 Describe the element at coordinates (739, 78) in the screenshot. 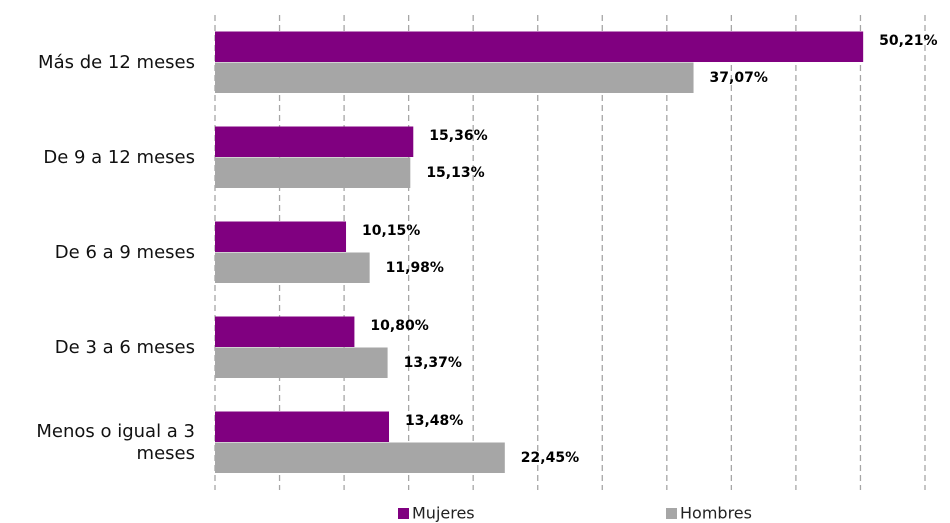

I see `value-label: 37,07%` at that location.